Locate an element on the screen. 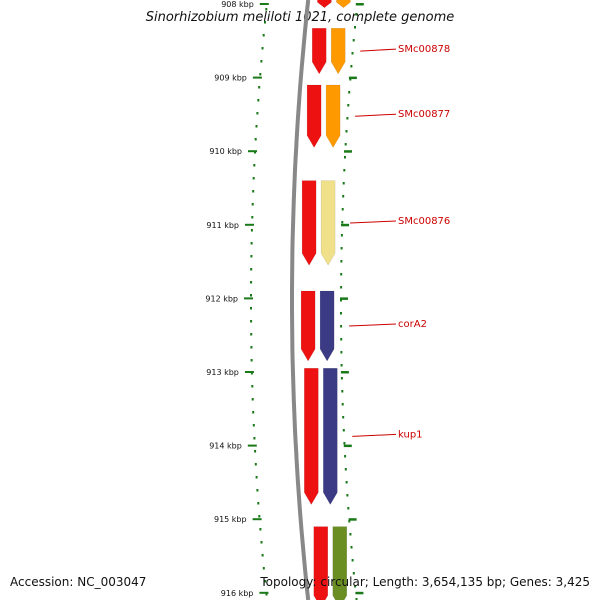 Image resolution: width=600 pixels, height=600 pixels. gene-labels: SMc00878 SMc00877 SMc00876 corA2 kup1 is located at coordinates (399, 242).